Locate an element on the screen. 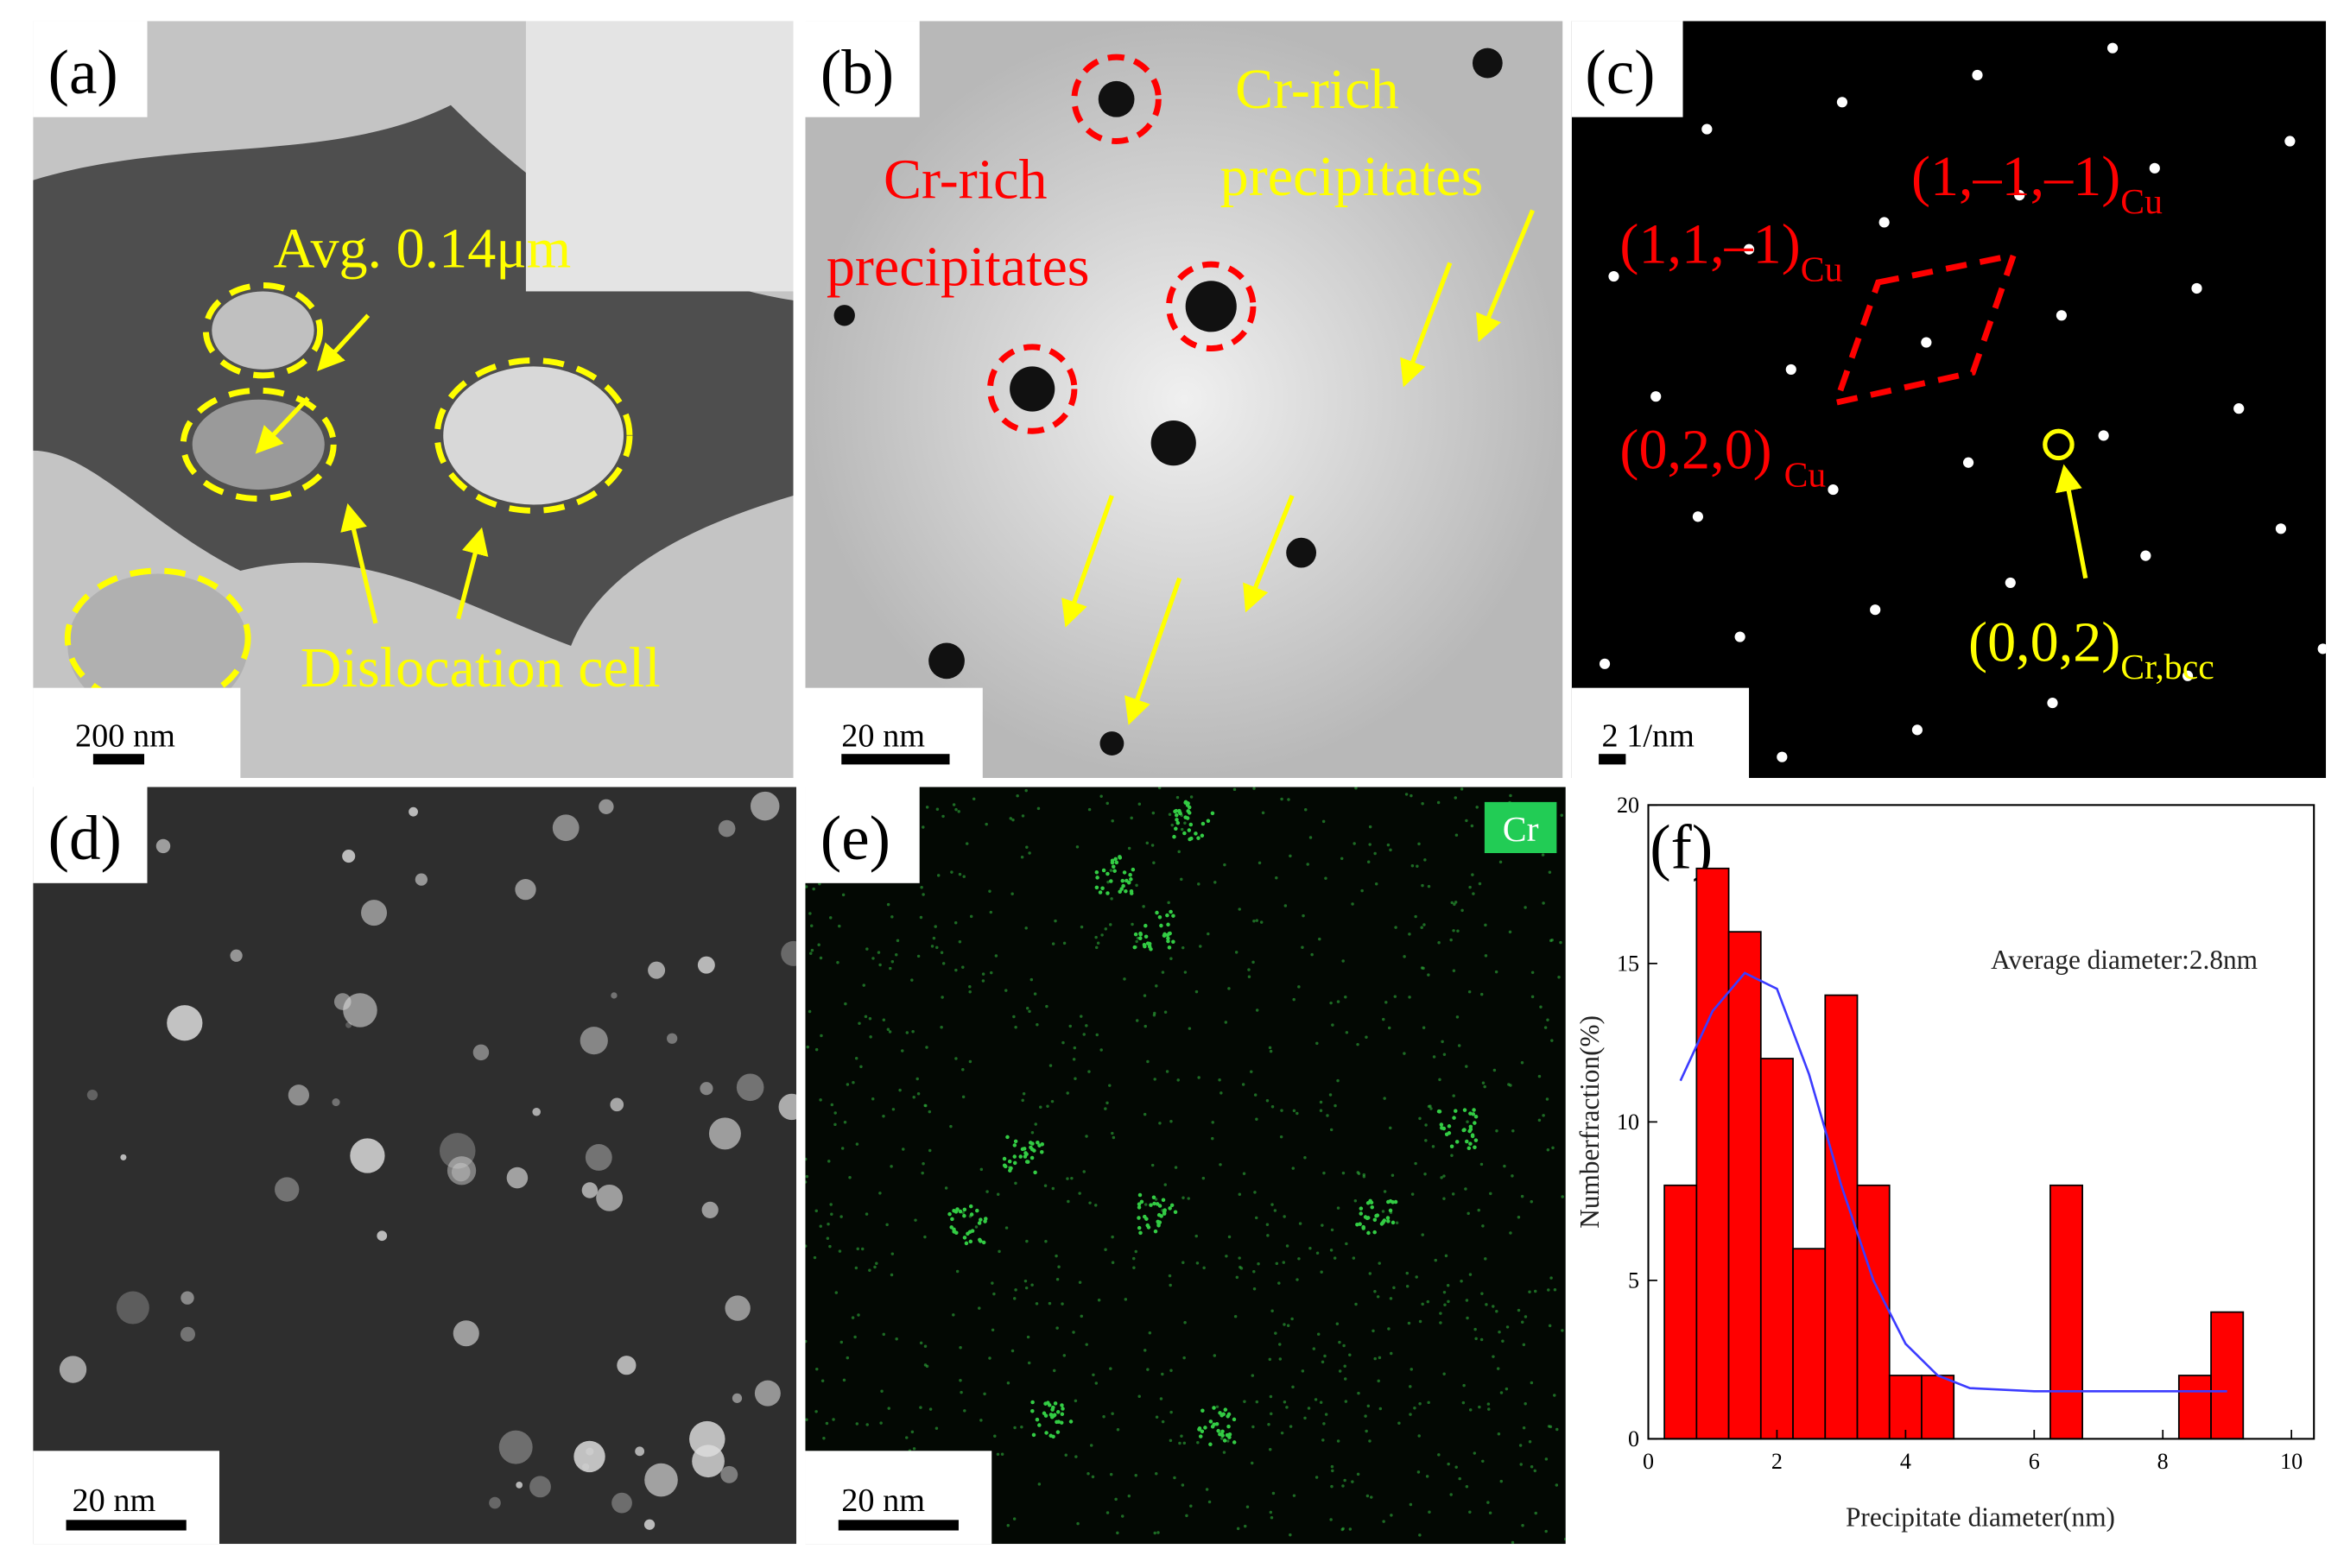 The height and width of the screenshot is (1568, 2344). panel-label: (c) is located at coordinates (1620, 72).